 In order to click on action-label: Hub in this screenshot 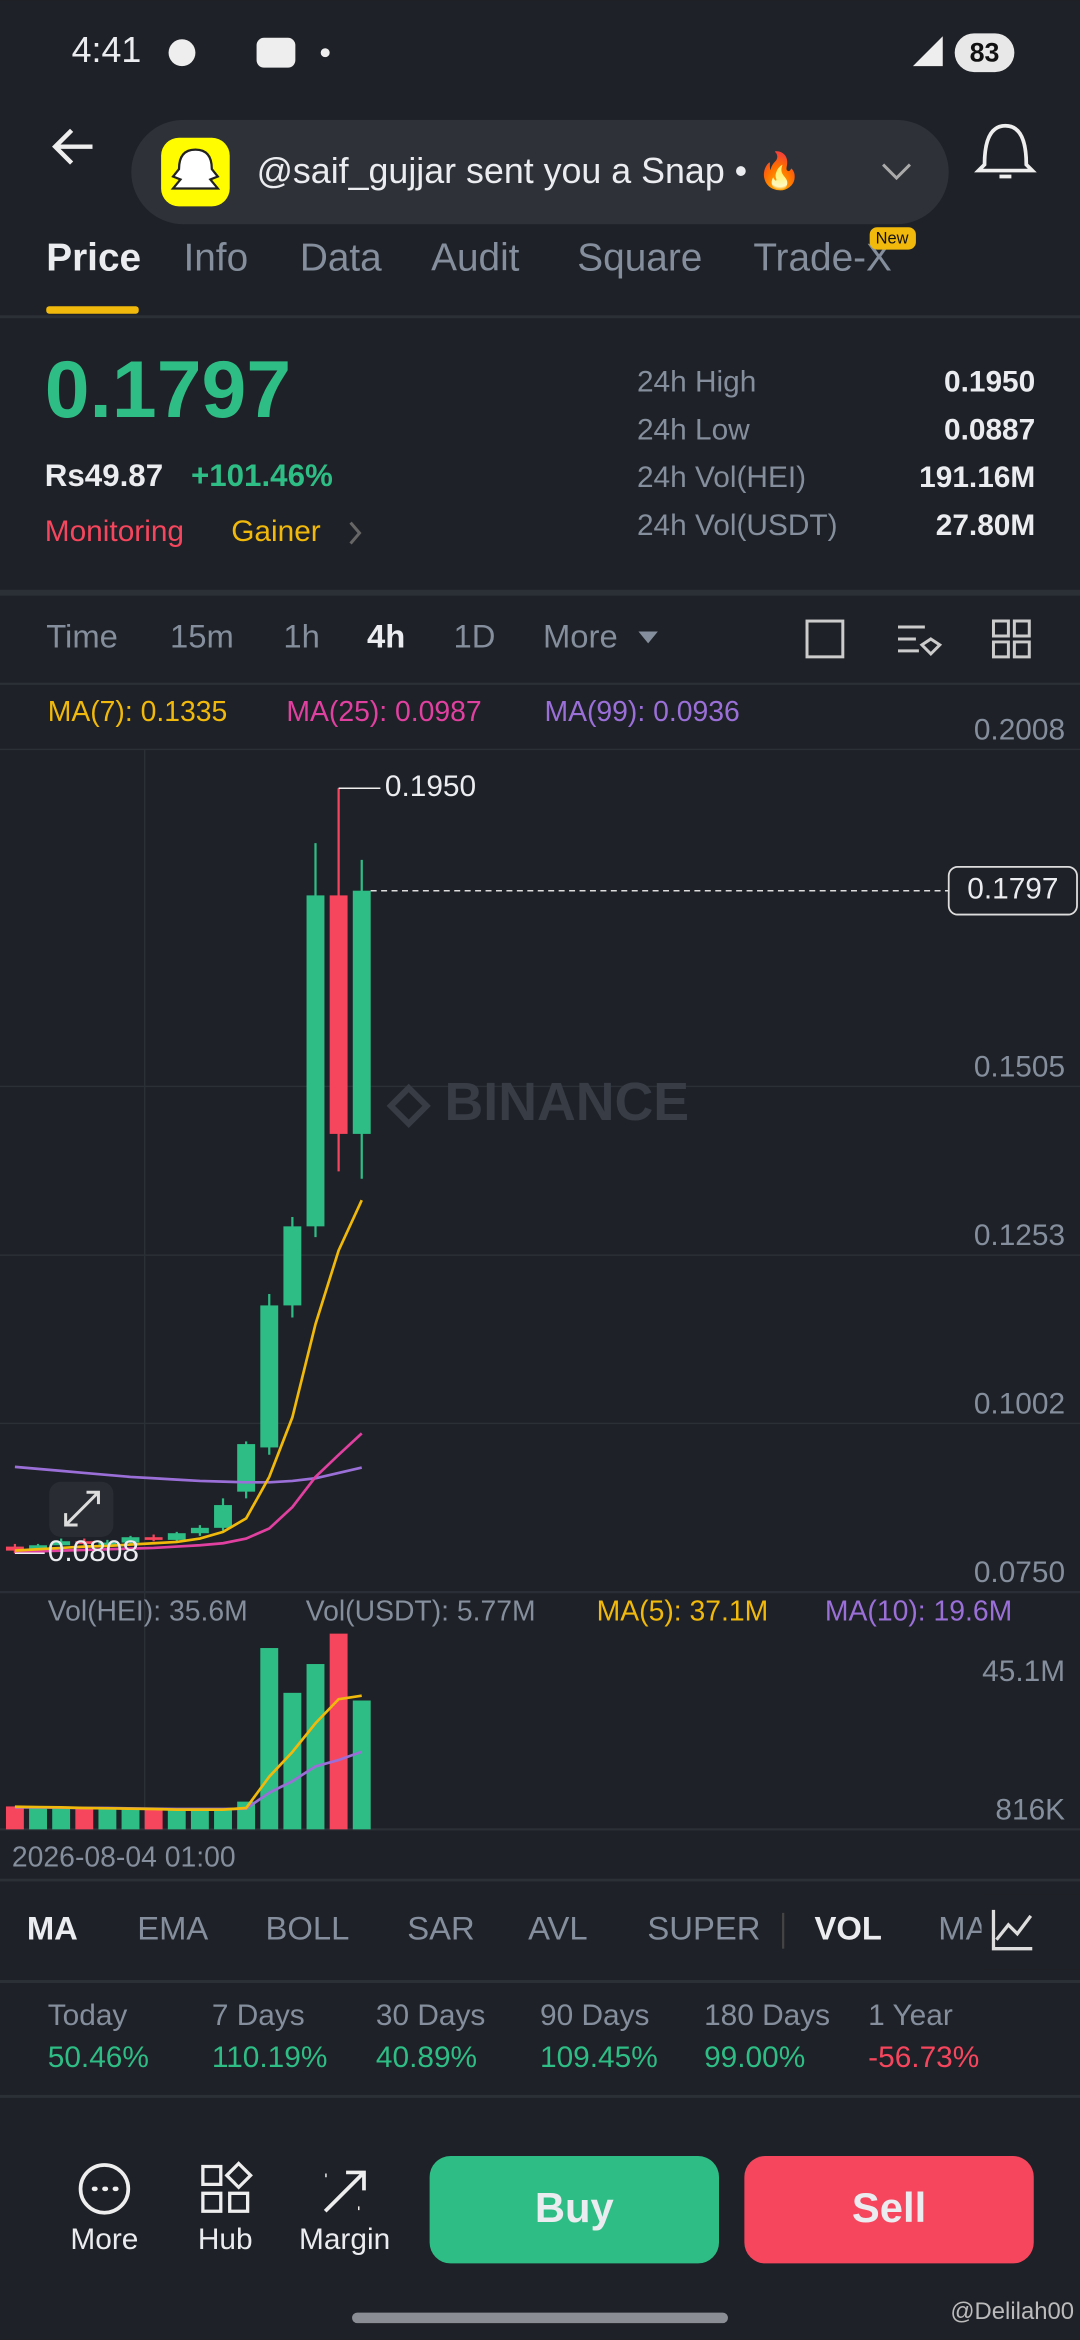, I will do `click(225, 2239)`.